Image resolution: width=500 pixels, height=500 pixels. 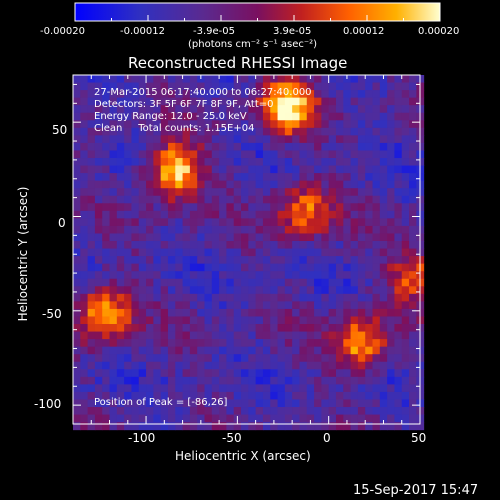 What do you see at coordinates (170, 116) in the screenshot?
I see `info-energy-range: Energy Range: 12.0 - 25.0 keV` at bounding box center [170, 116].